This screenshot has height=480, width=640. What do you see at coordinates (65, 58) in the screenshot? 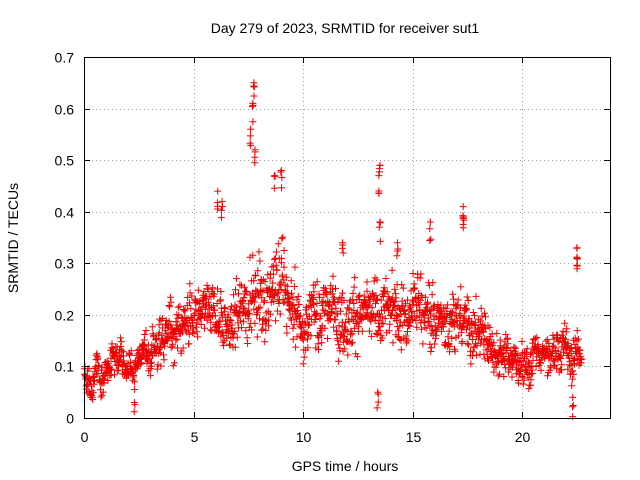
I see `y-tick-label: 0.7` at bounding box center [65, 58].